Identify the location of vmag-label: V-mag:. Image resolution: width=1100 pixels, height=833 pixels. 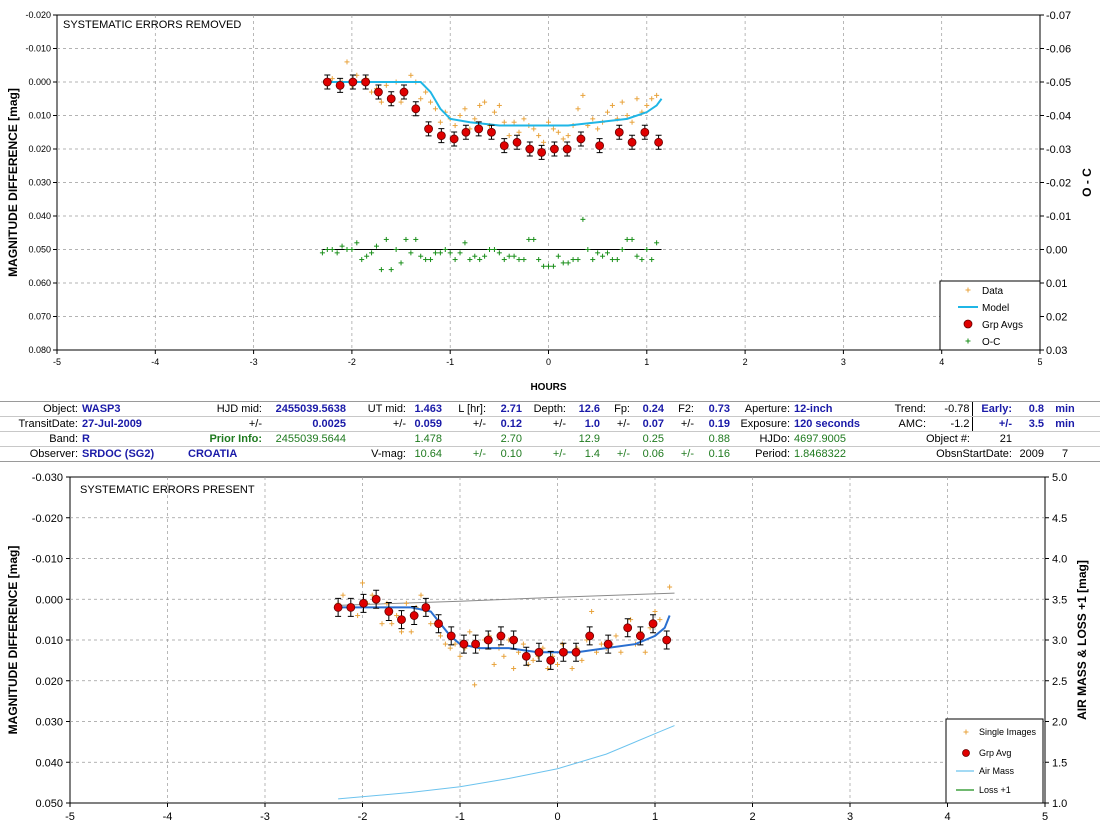
(378, 454).